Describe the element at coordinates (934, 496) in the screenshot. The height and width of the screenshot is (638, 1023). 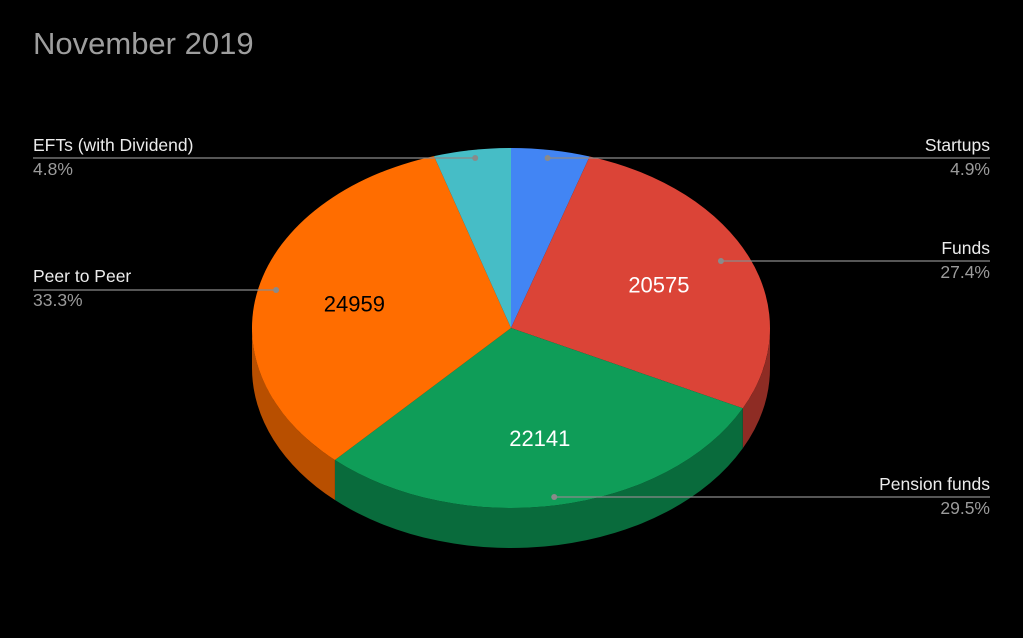
I see `legend-label-pension-funds: Pension funds 29.5%` at that location.